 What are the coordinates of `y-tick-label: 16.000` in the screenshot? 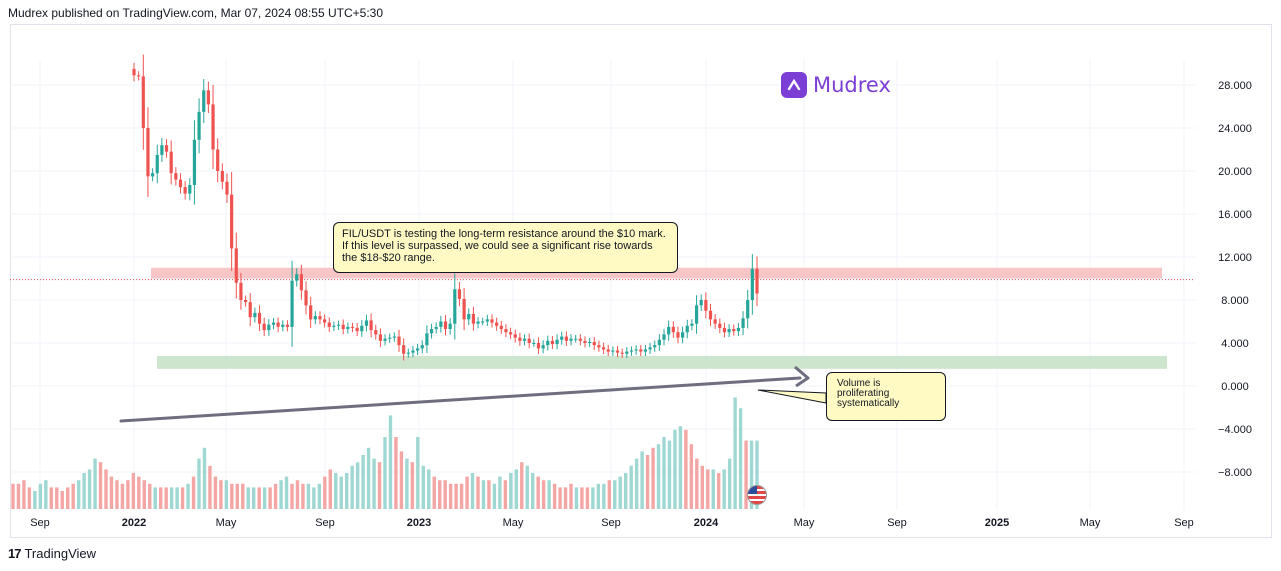 It's located at (1235, 215).